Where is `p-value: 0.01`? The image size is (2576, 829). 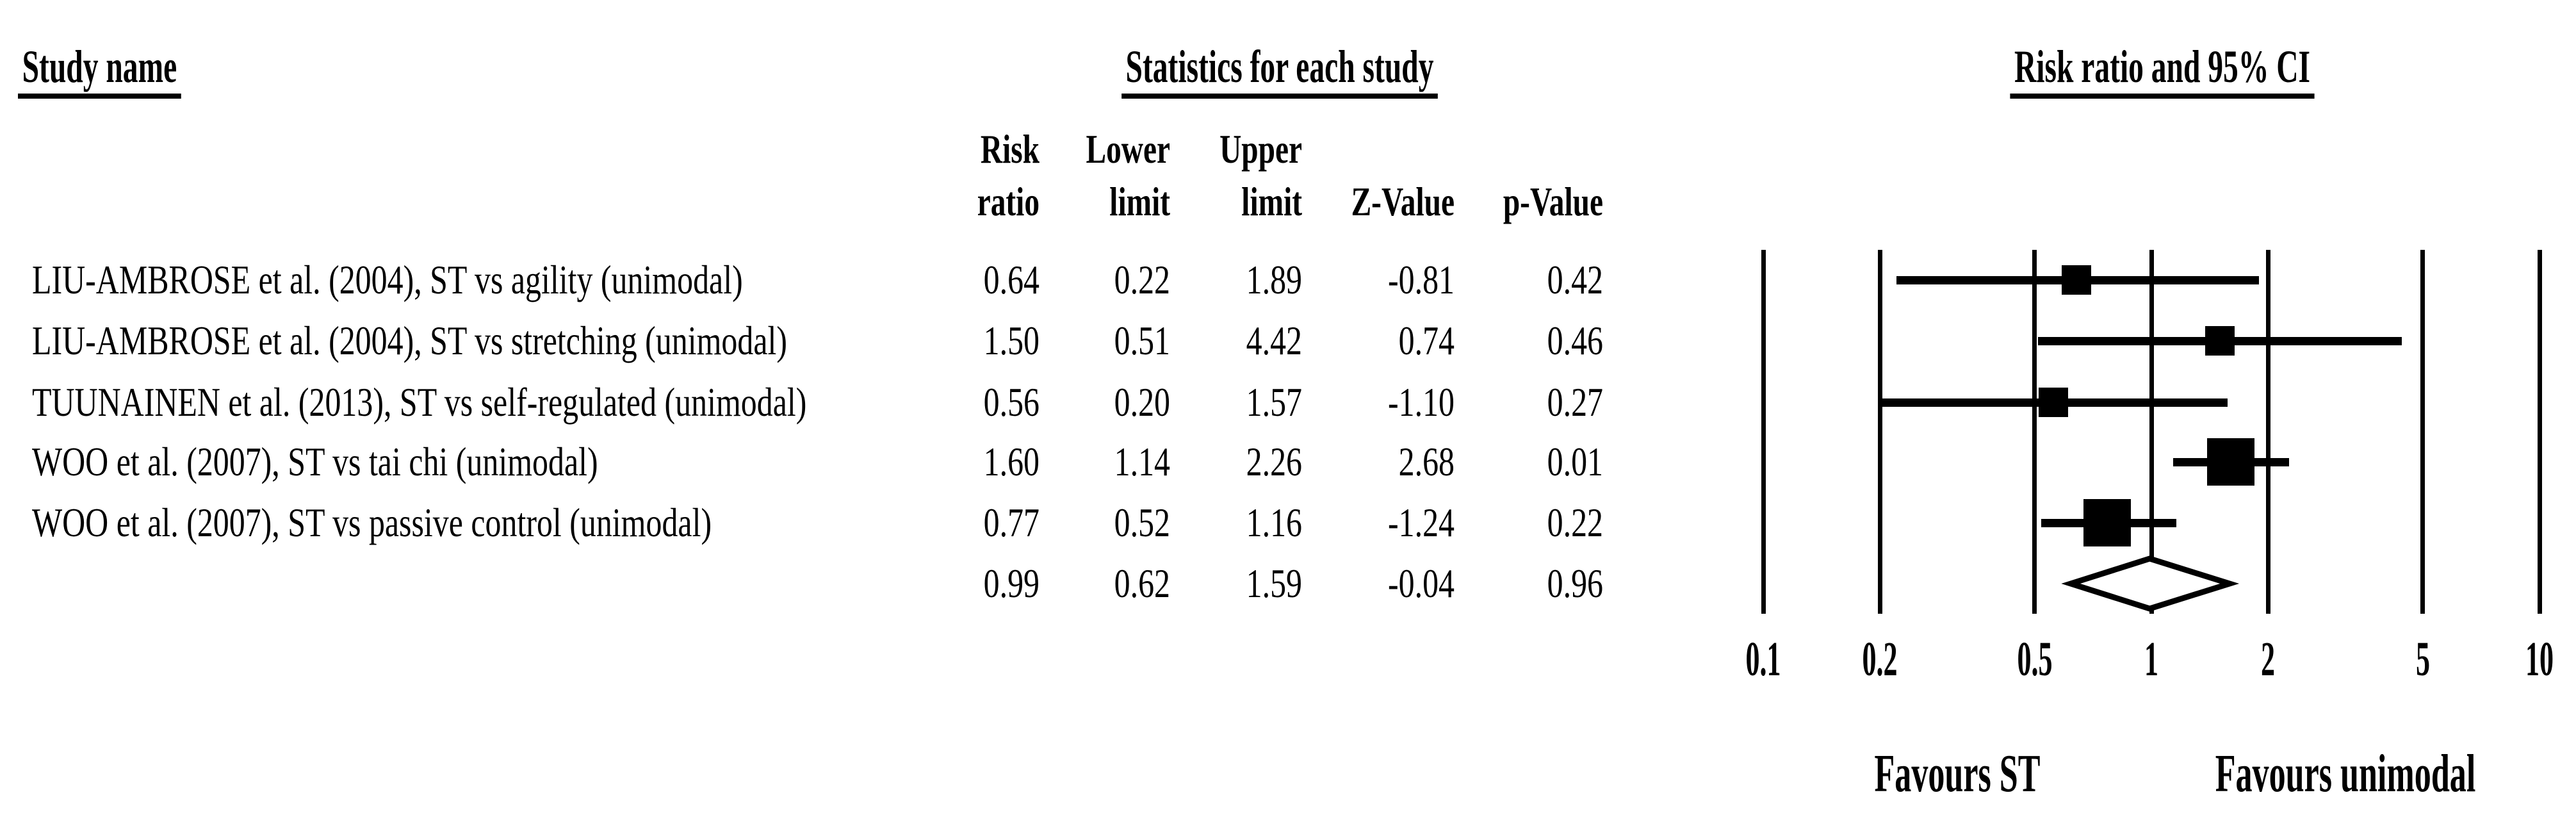
p-value: 0.01 is located at coordinates (1575, 461).